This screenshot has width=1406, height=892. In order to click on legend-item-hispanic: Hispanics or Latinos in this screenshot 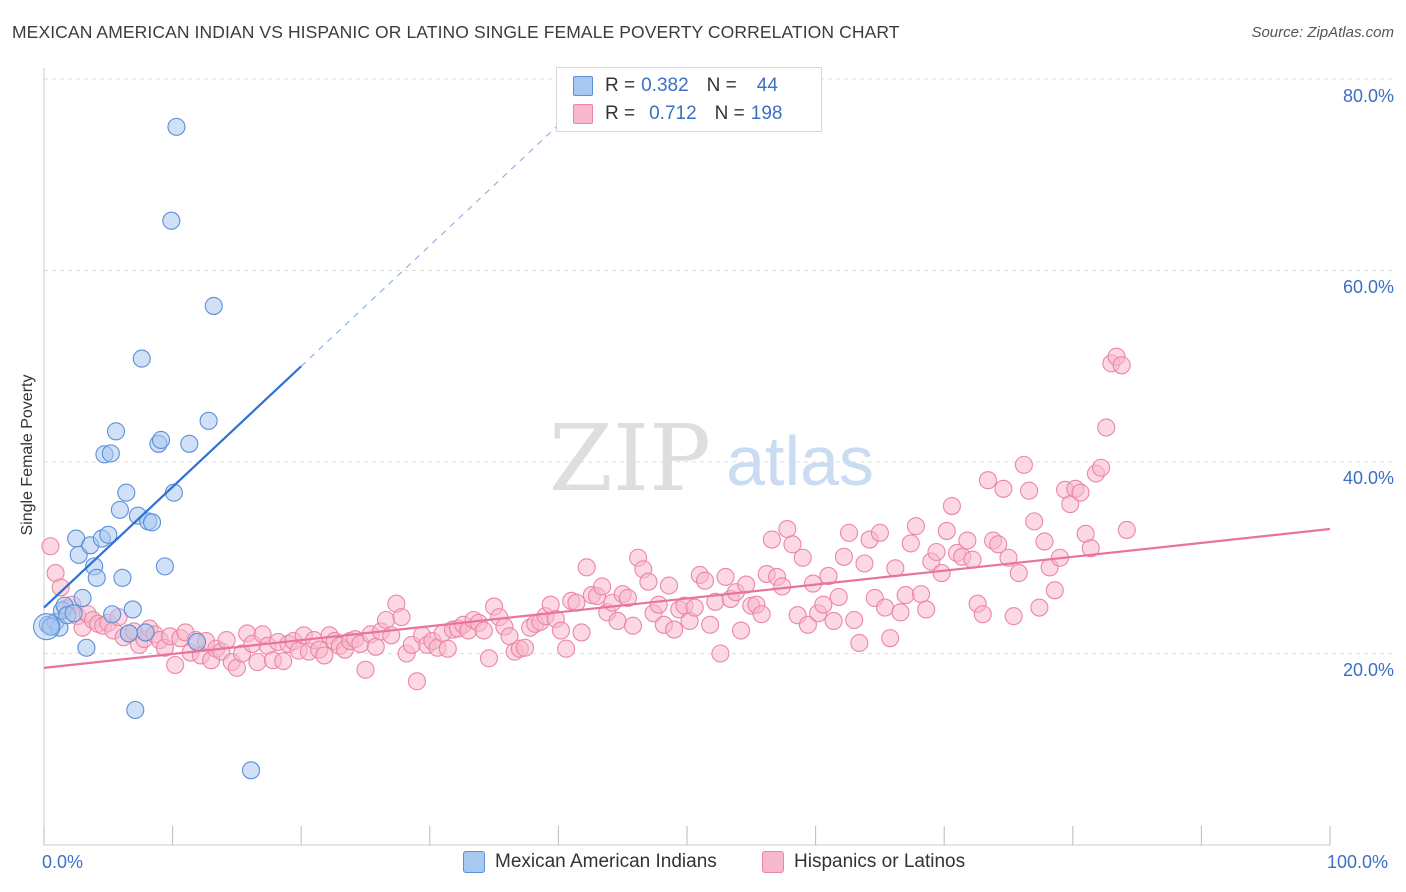, I will do `click(863, 862)`.